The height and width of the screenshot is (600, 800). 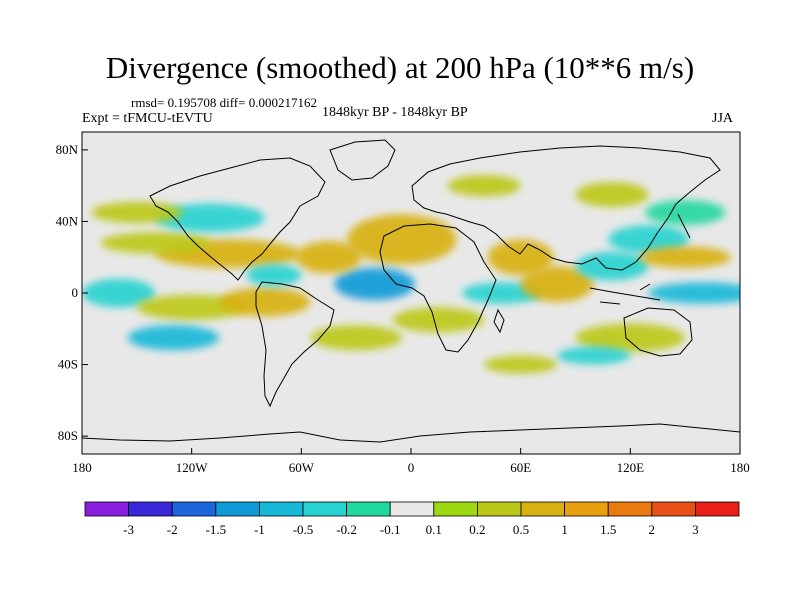 What do you see at coordinates (172, 529) in the screenshot?
I see `colorbar-label: -2` at bounding box center [172, 529].